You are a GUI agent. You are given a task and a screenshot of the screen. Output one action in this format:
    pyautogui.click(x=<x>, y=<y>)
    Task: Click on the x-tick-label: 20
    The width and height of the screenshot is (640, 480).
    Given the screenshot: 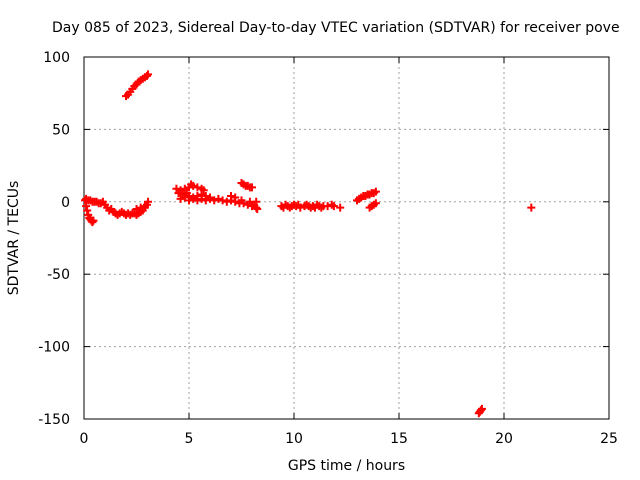 What is the action you would take?
    pyautogui.click(x=504, y=439)
    